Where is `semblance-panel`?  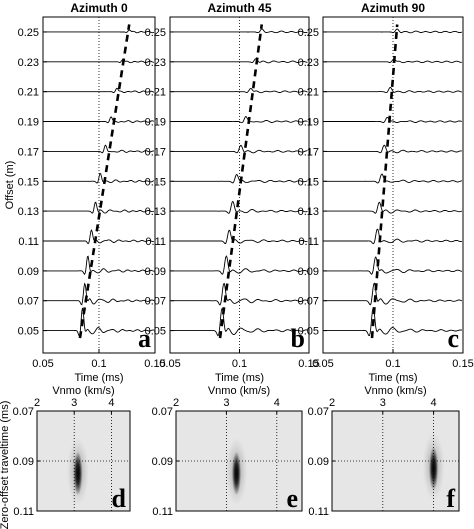 semblance-panel is located at coordinates (239, 461).